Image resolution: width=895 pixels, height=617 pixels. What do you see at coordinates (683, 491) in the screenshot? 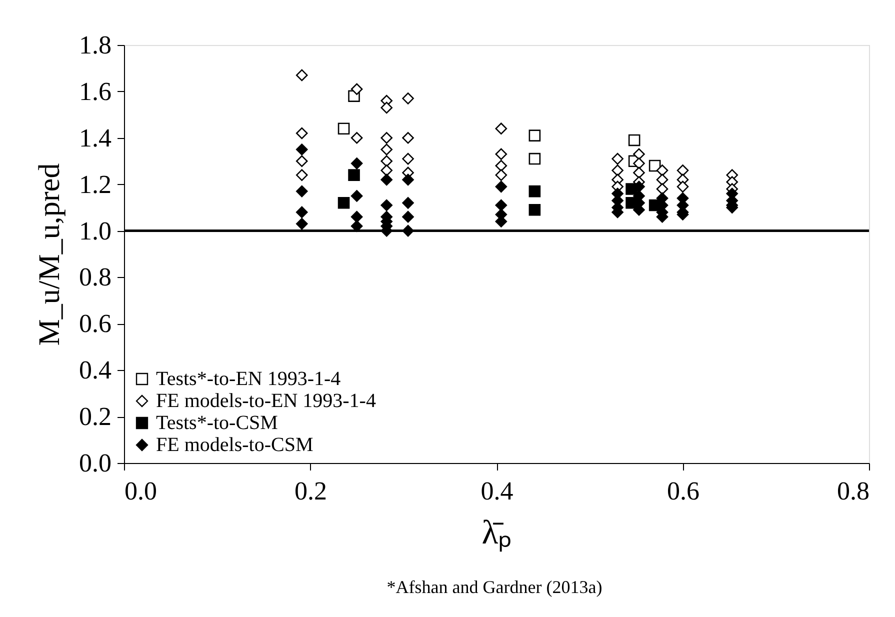
I see `x-tick-label: 0.6` at bounding box center [683, 491].